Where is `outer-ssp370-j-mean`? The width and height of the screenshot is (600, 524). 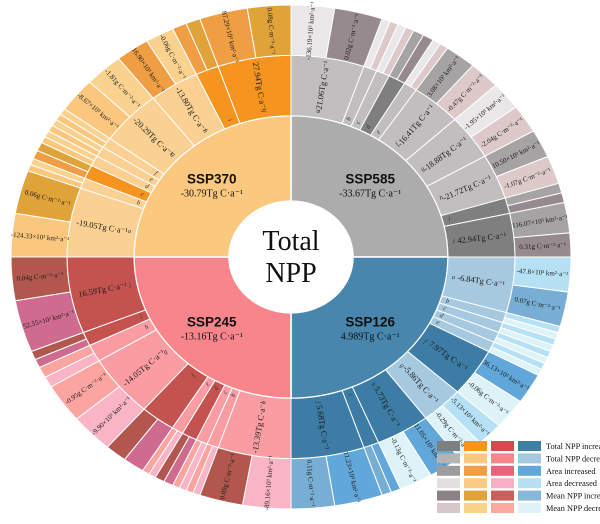
outer-ssp370-j-mean is located at coordinates (269, 31).